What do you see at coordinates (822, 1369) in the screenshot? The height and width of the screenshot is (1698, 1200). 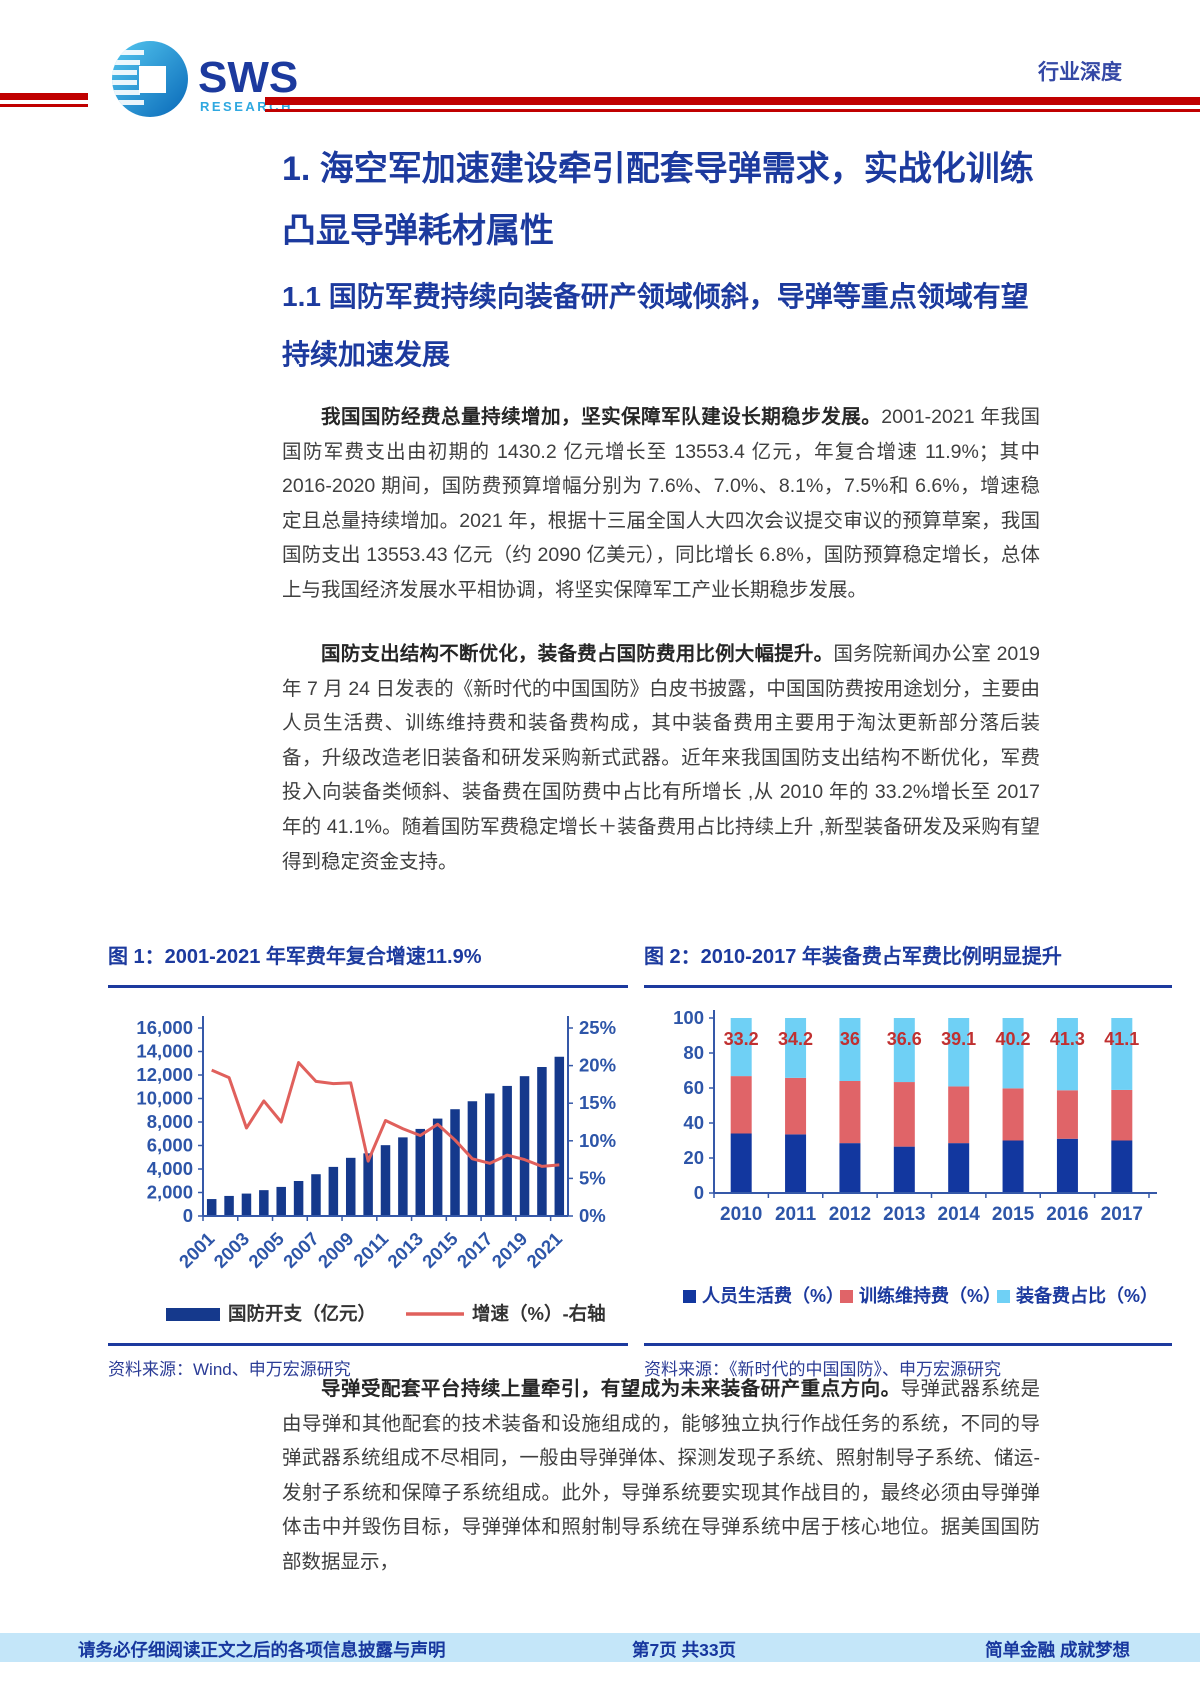 I see `figure-2-source: 资料来源：《新时代的中国国防》、申万宏源研究` at bounding box center [822, 1369].